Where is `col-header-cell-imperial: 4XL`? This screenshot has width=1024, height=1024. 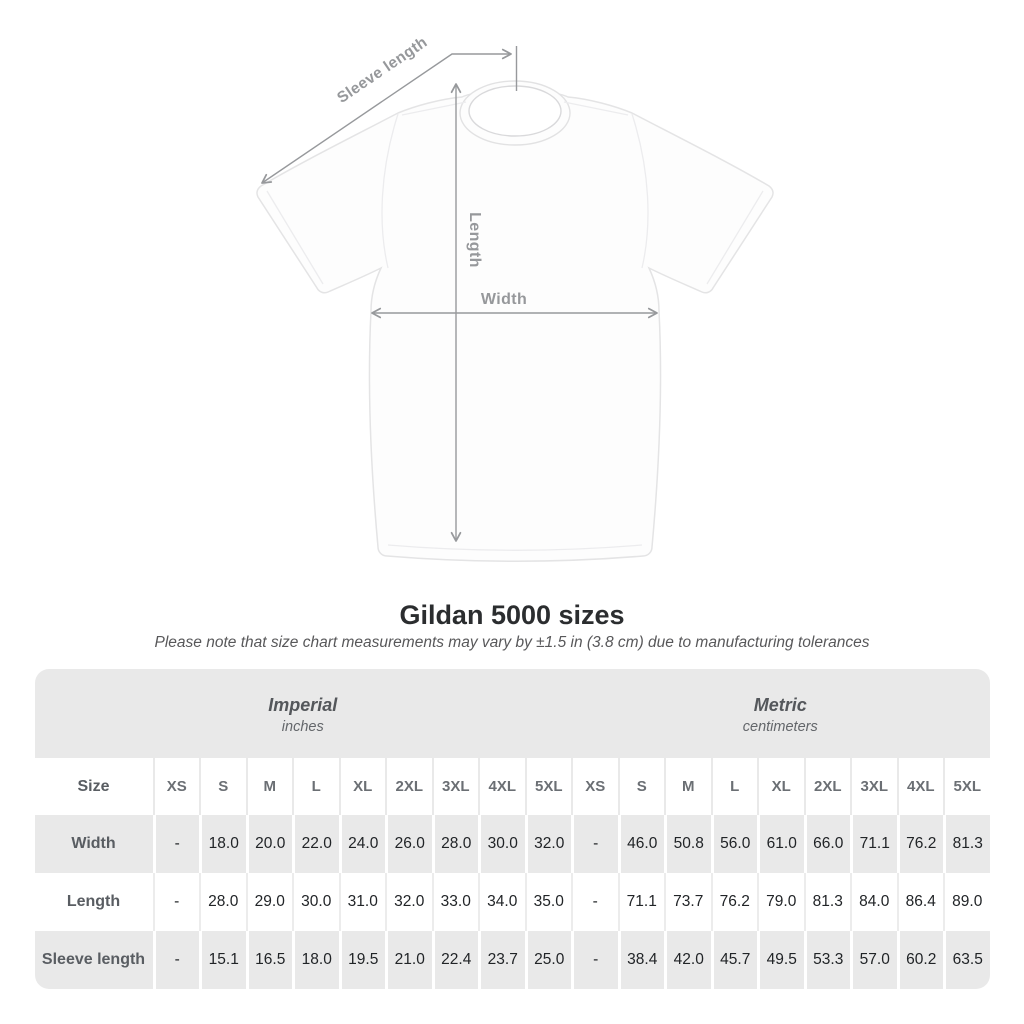 col-header-cell-imperial: 4XL is located at coordinates (501, 786).